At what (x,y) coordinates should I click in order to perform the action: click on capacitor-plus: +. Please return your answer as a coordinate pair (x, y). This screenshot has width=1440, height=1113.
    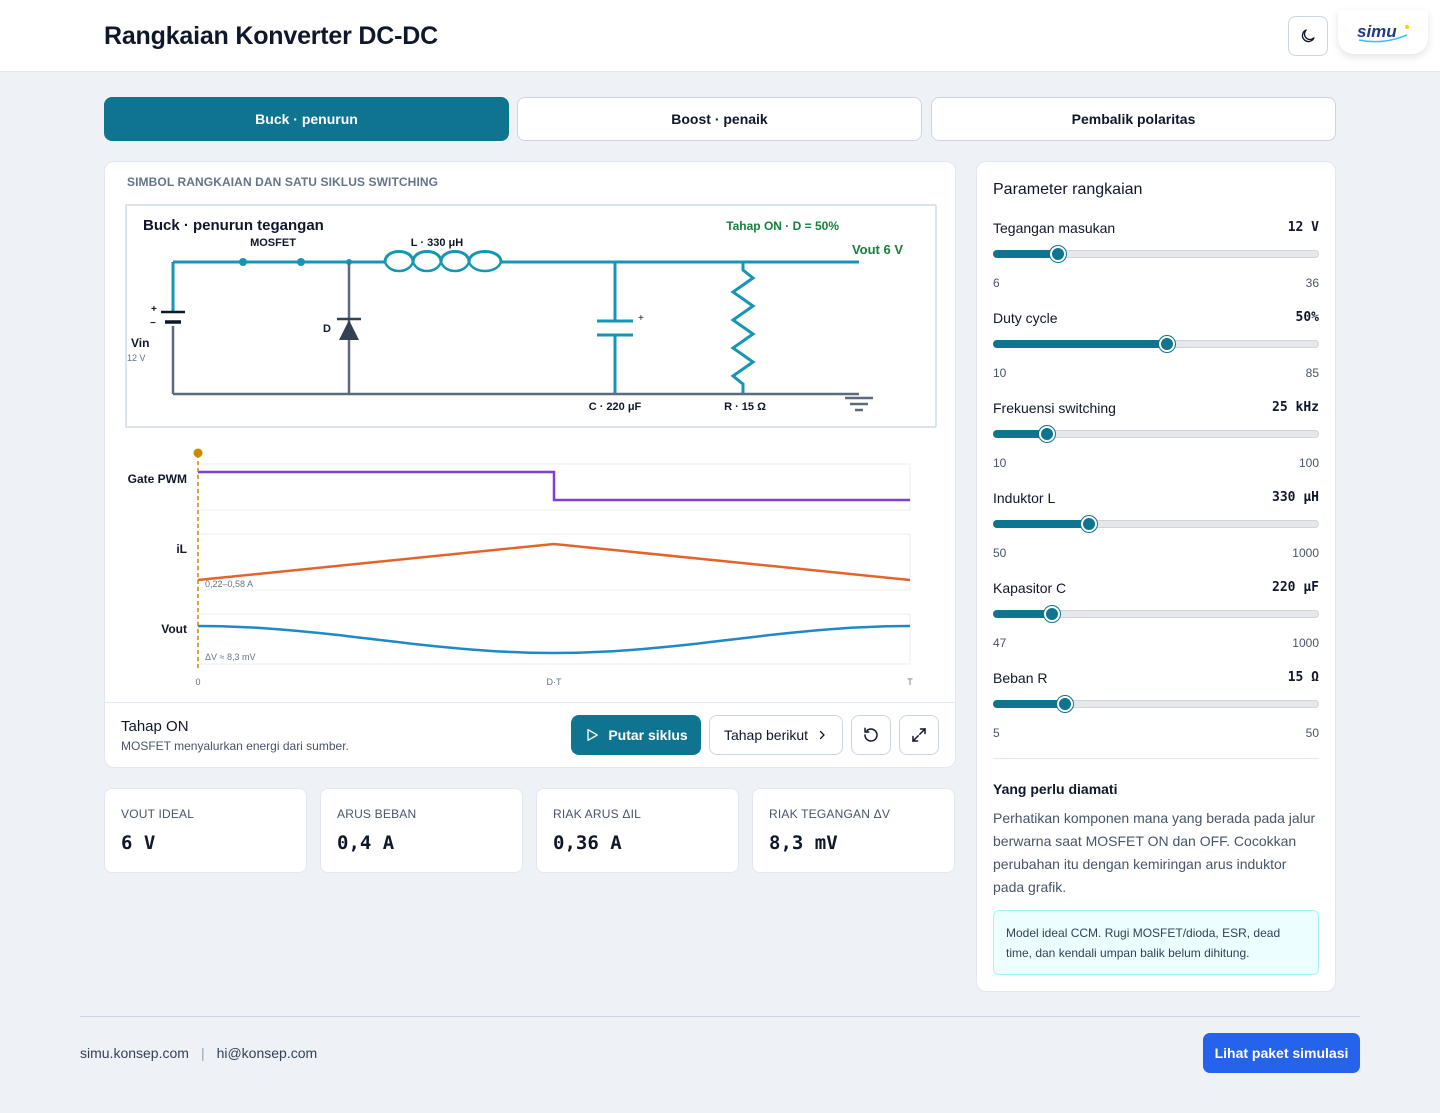
    Looking at the image, I should click on (641, 318).